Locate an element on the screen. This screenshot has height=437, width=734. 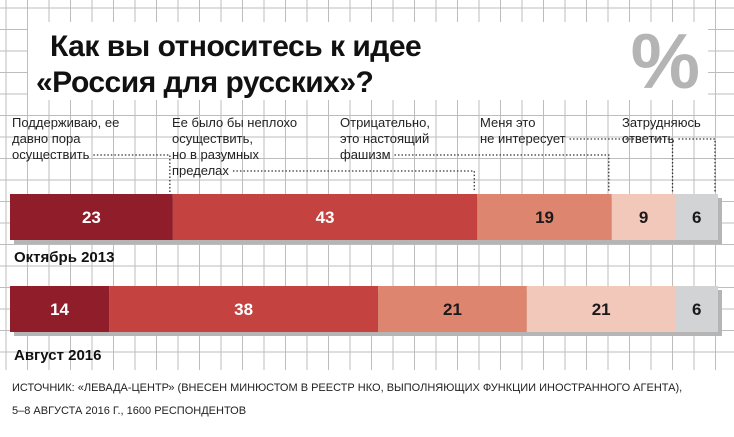
category-label-reasonable-limits-line-3: но в разумных is located at coordinates (215, 154).